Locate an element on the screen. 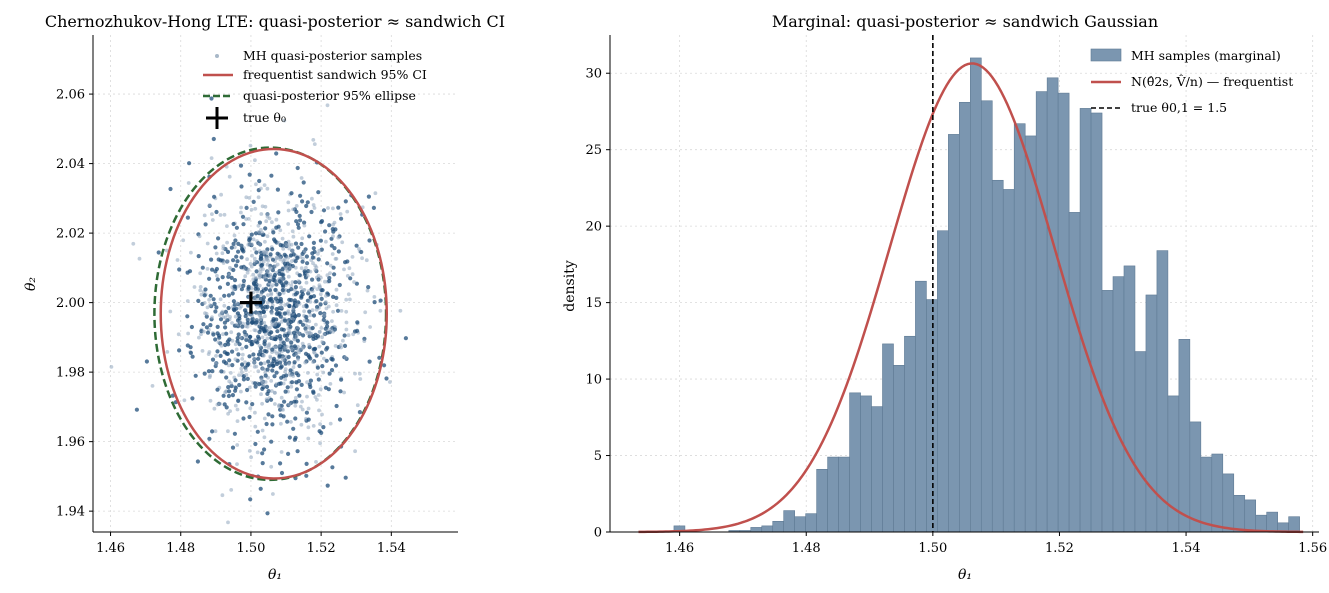 The width and height of the screenshot is (1329, 593). left-y-tick-label: 1.94 is located at coordinates (70, 512).